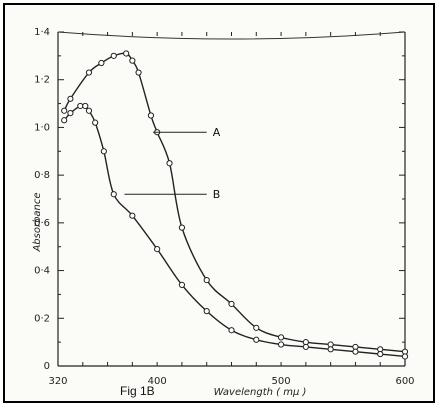 The width and height of the screenshot is (440, 408). What do you see at coordinates (217, 132) in the screenshot?
I see `series-label-A: A` at bounding box center [217, 132].